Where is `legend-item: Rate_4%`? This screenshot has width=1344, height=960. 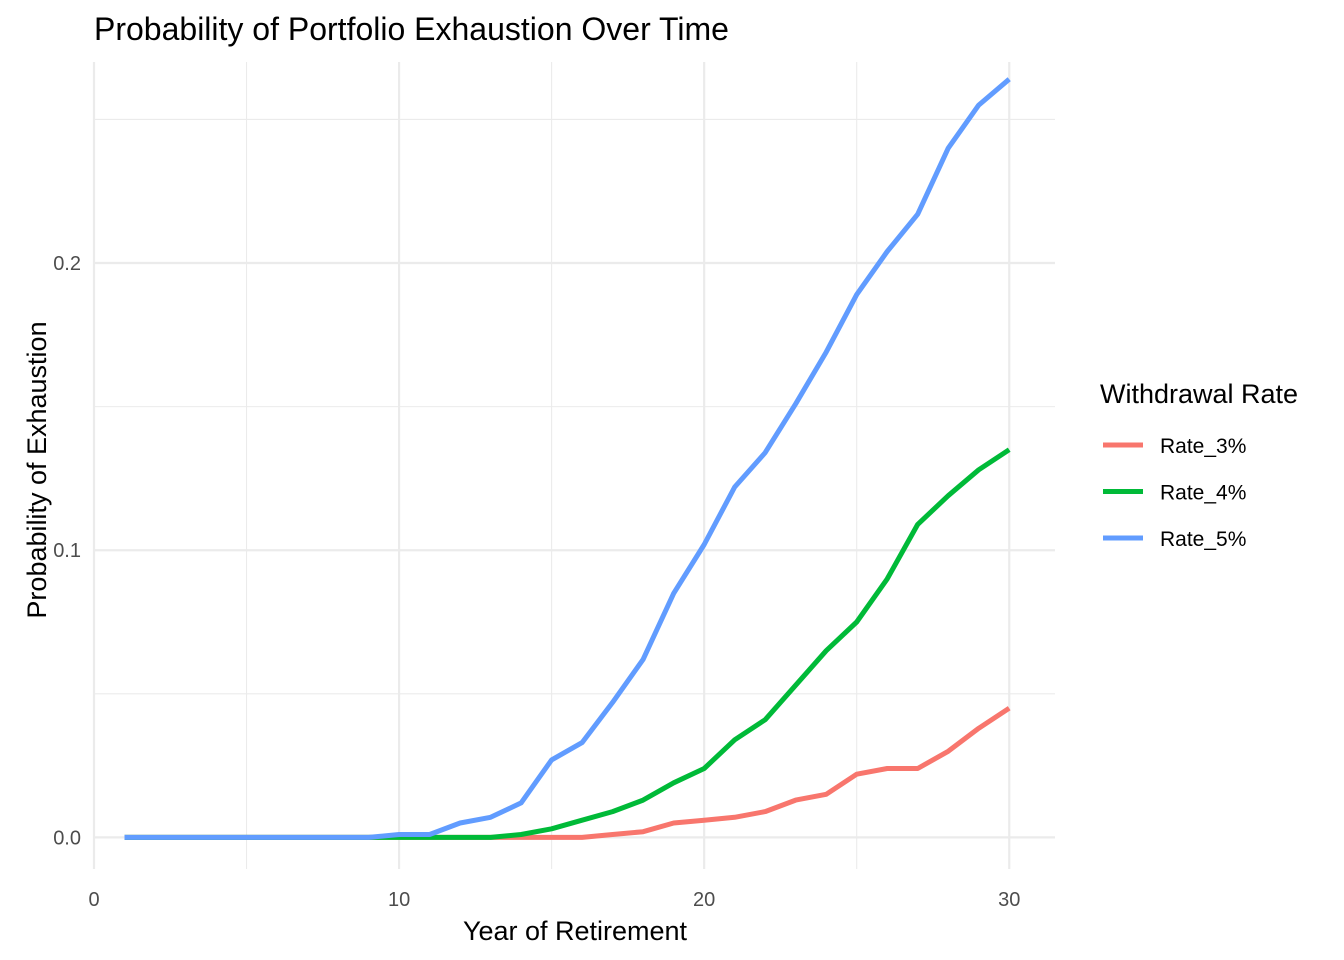 legend-item: Rate_4% is located at coordinates (1174, 493).